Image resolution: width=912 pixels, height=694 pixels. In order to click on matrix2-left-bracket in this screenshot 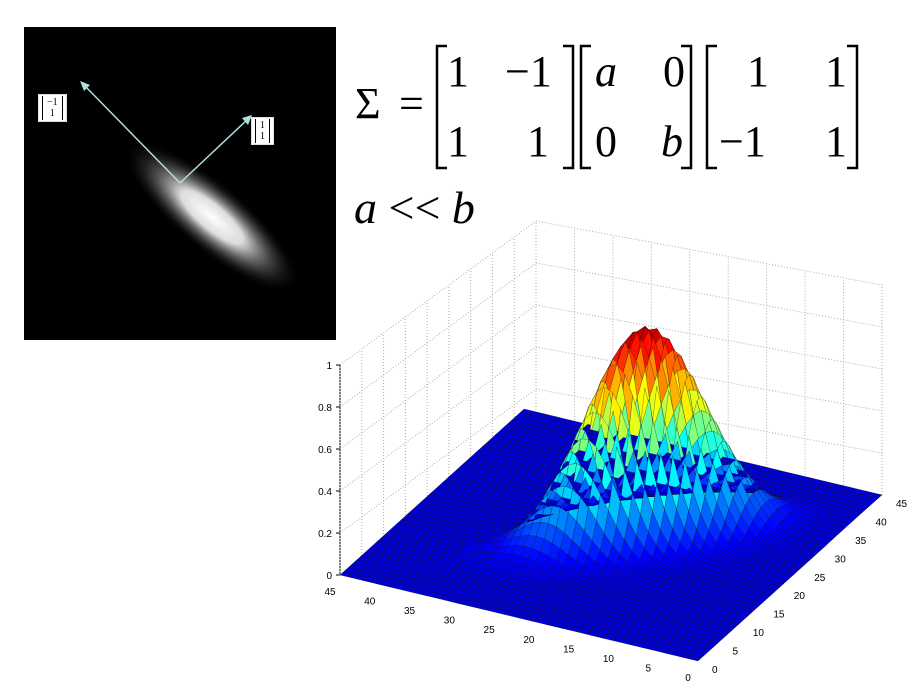, I will do `click(585, 107)`.